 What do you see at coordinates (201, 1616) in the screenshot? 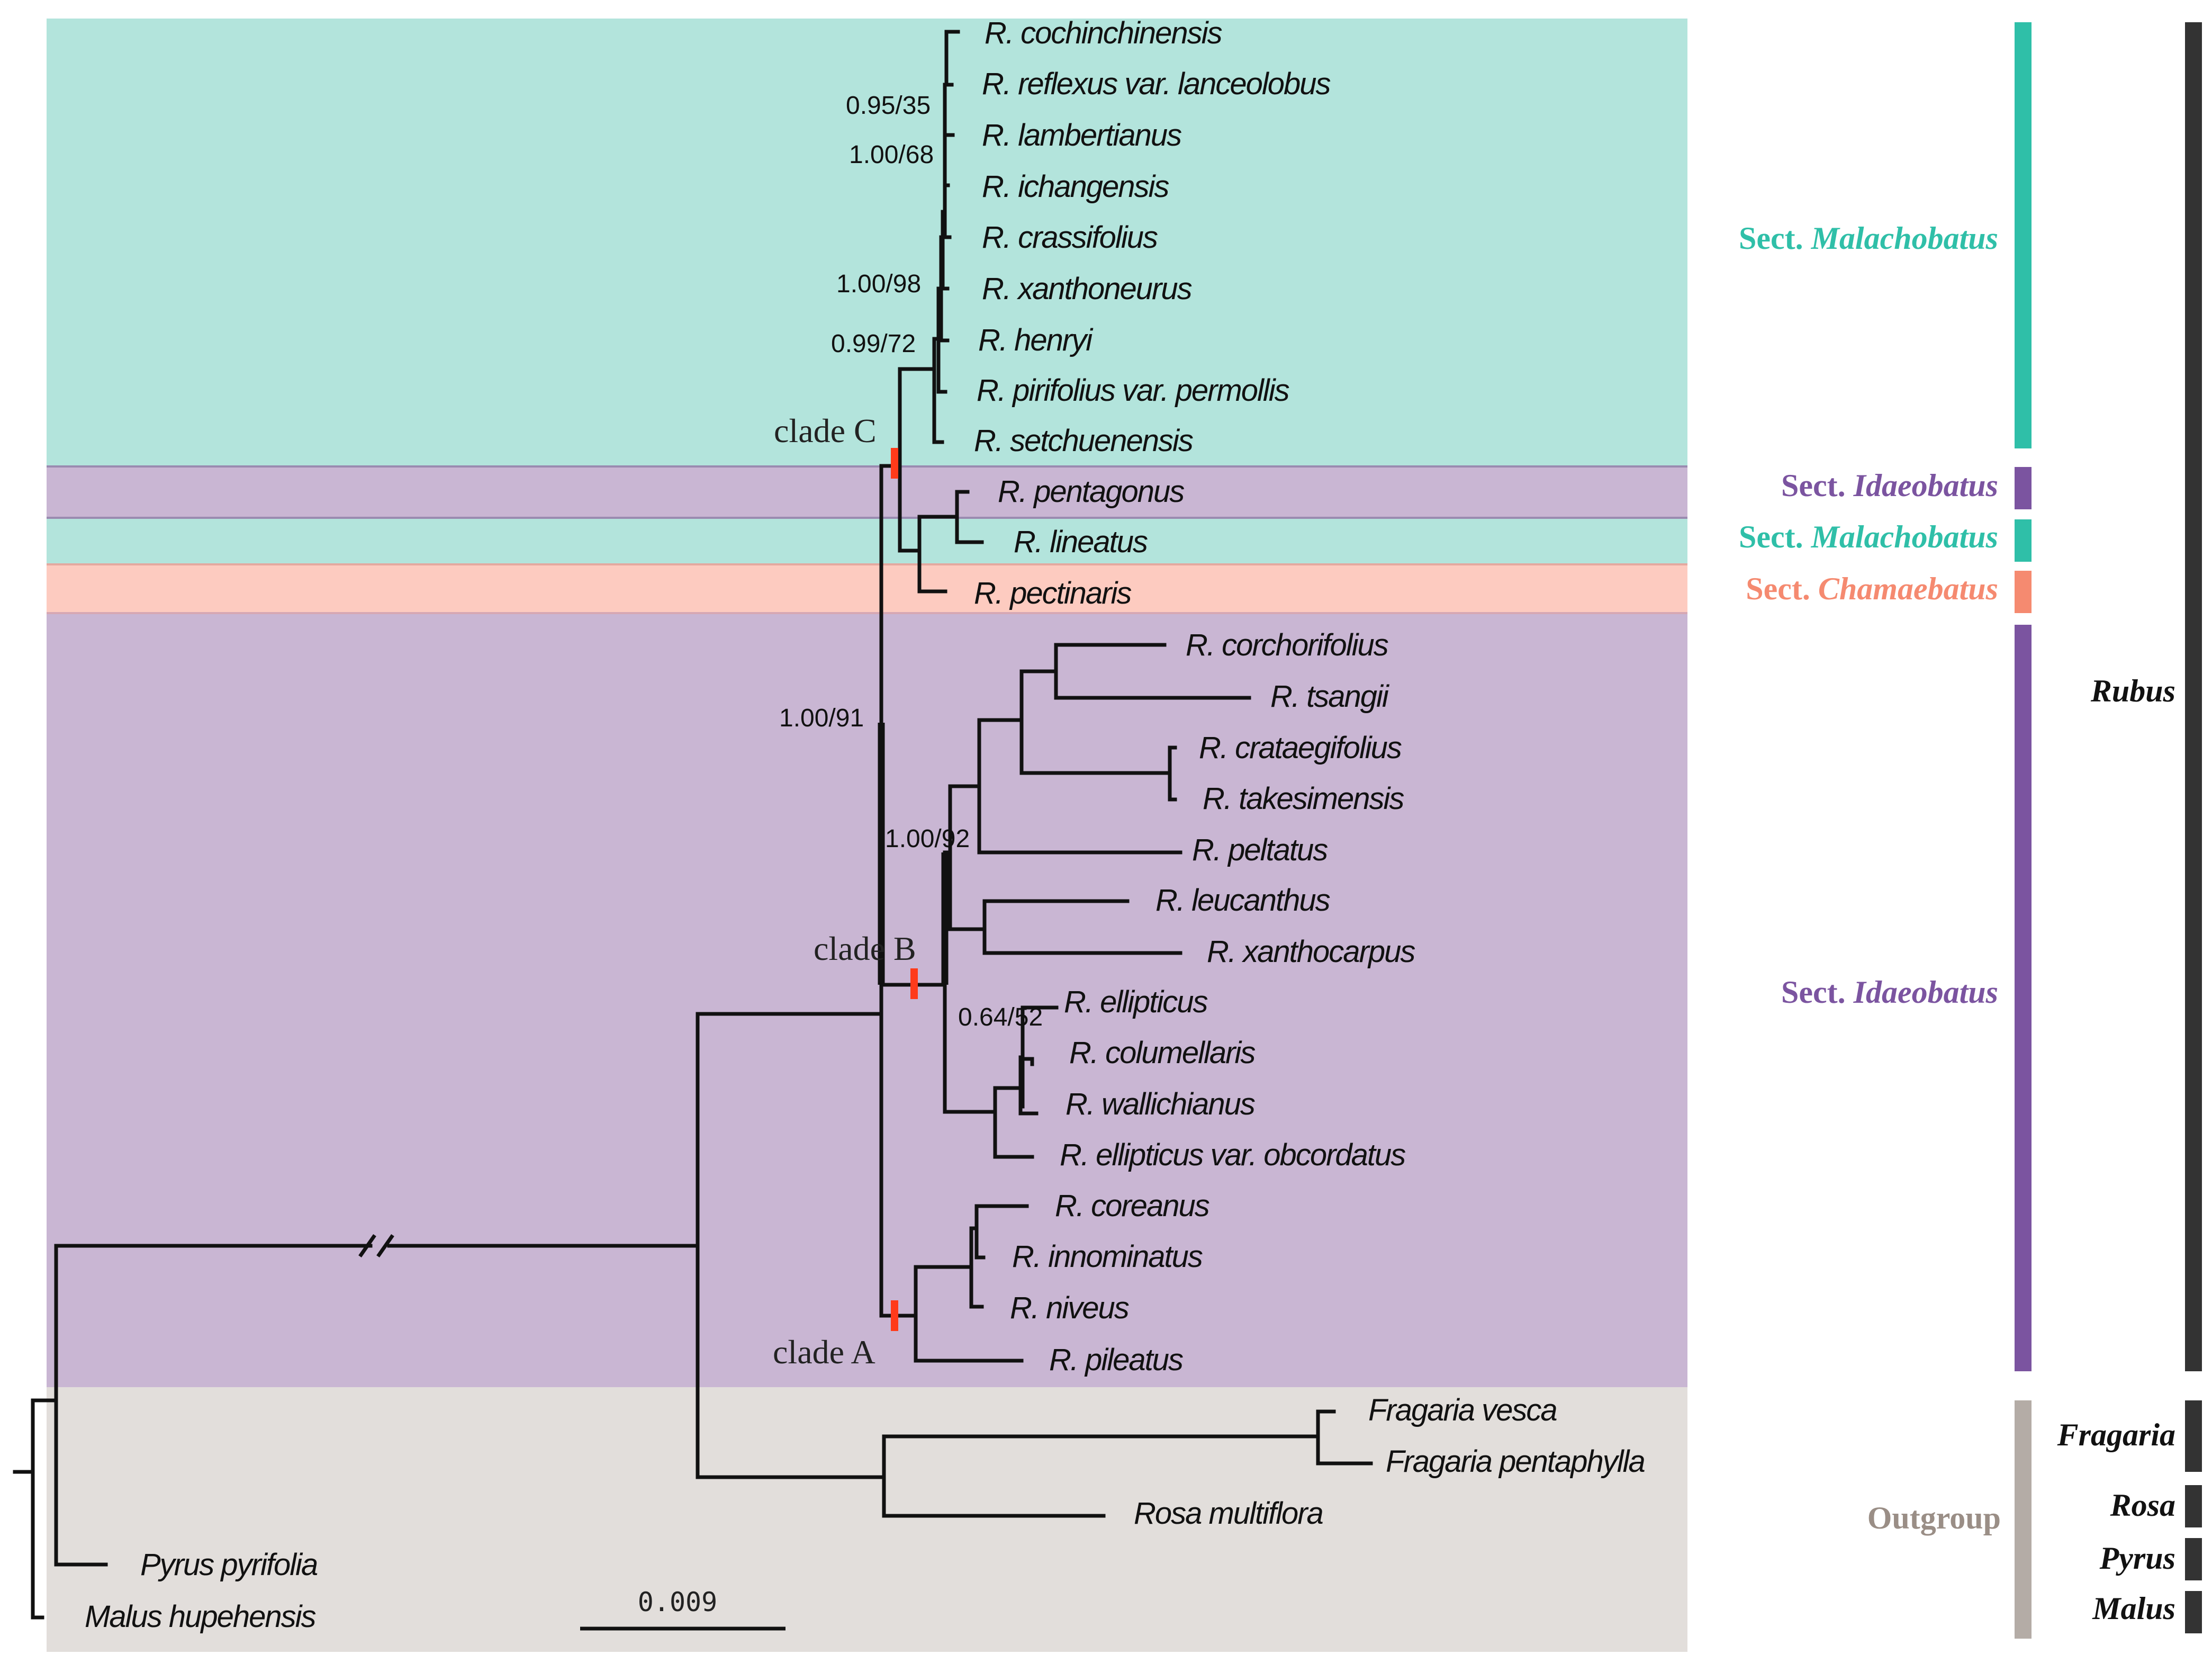
I see `taxon-label: Malus hupehensis` at bounding box center [201, 1616].